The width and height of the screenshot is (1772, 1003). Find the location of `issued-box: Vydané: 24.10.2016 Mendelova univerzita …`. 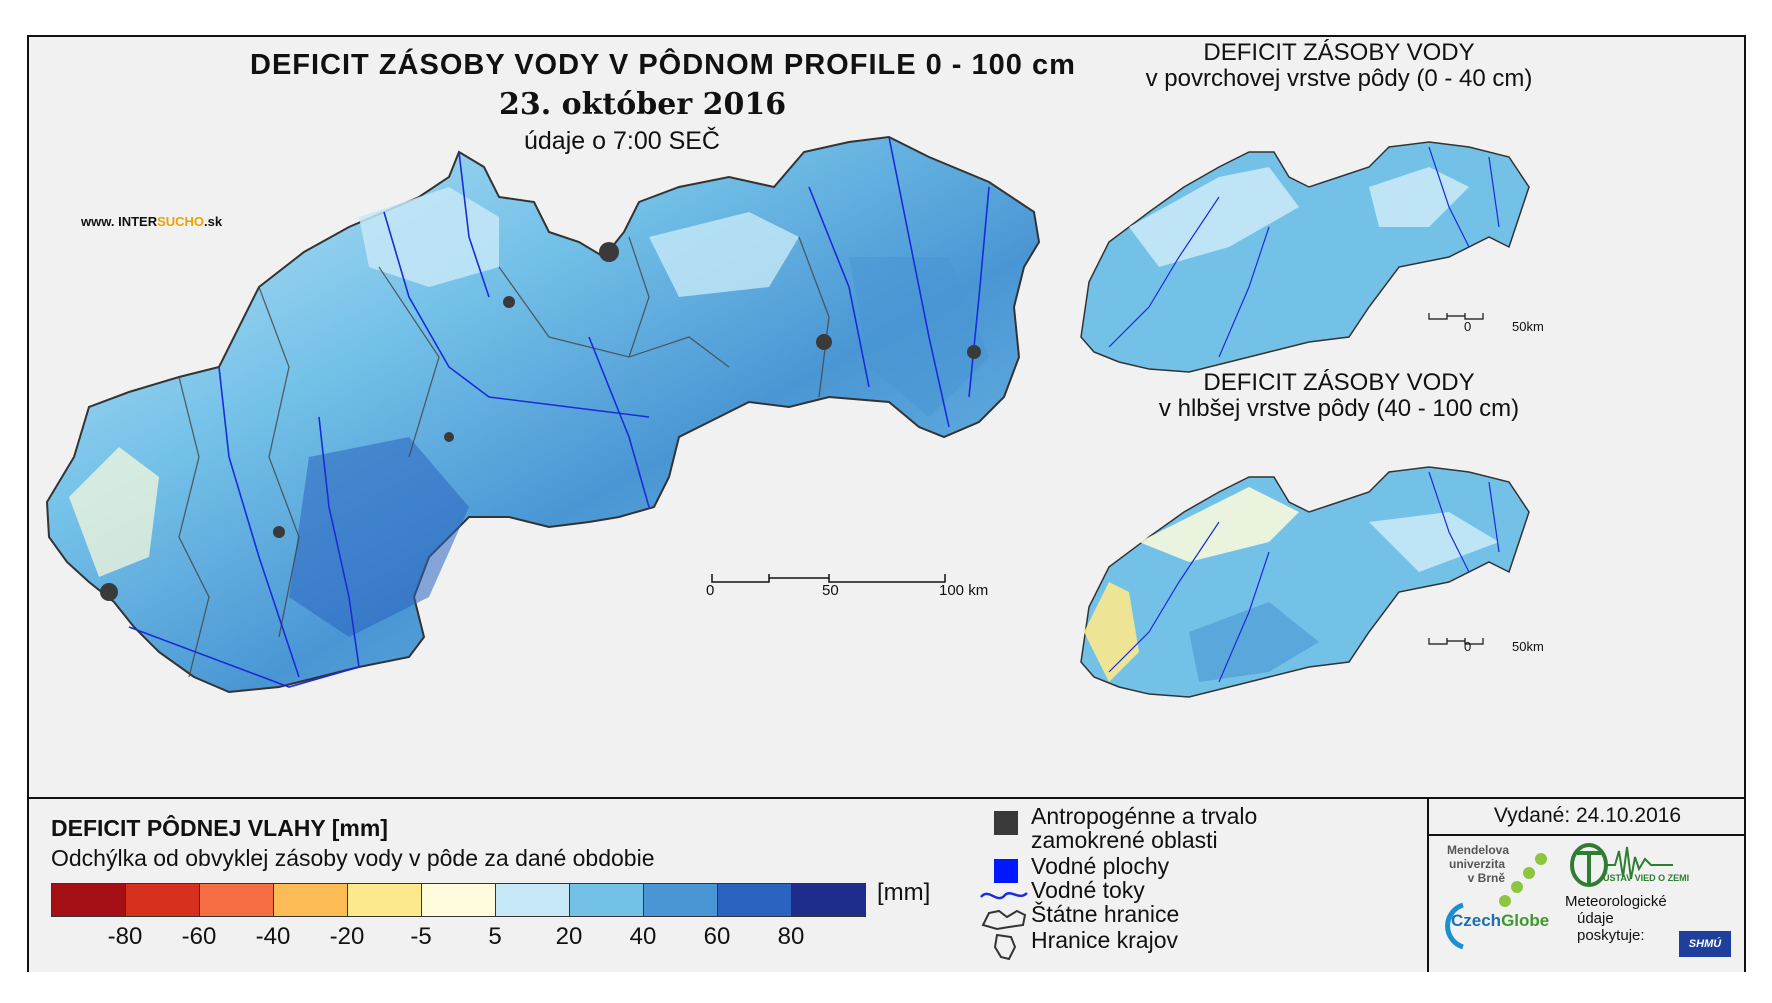

issued-box: Vydané: 24.10.2016 Mendelova univerzita … is located at coordinates (1586, 885).